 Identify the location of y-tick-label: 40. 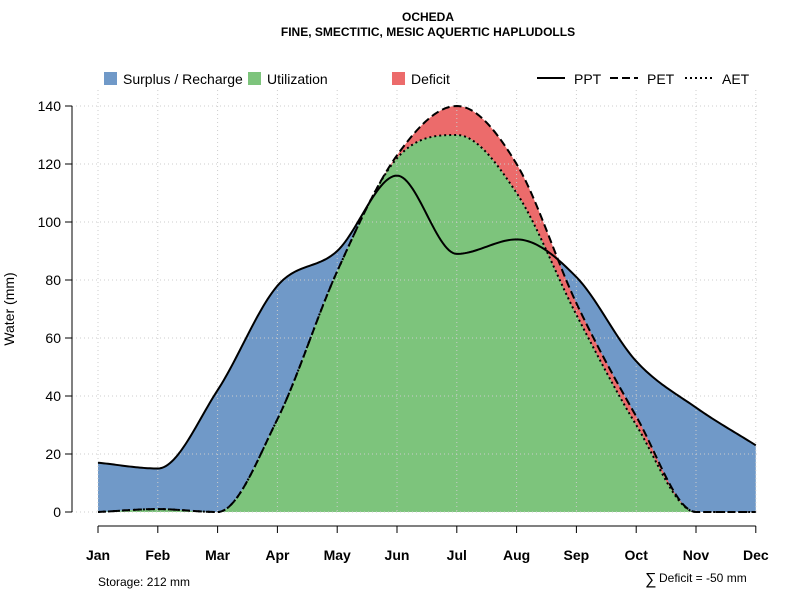
(53, 396).